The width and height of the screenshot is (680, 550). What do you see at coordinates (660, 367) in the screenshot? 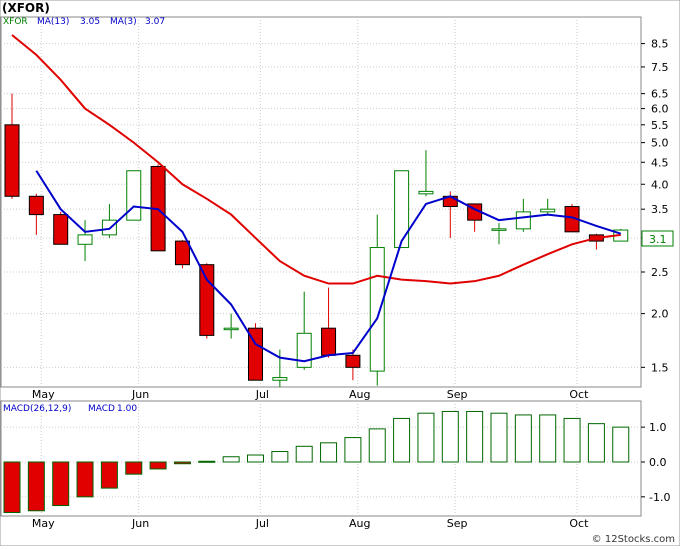
I see `price-tick-label: 1.5` at bounding box center [660, 367].